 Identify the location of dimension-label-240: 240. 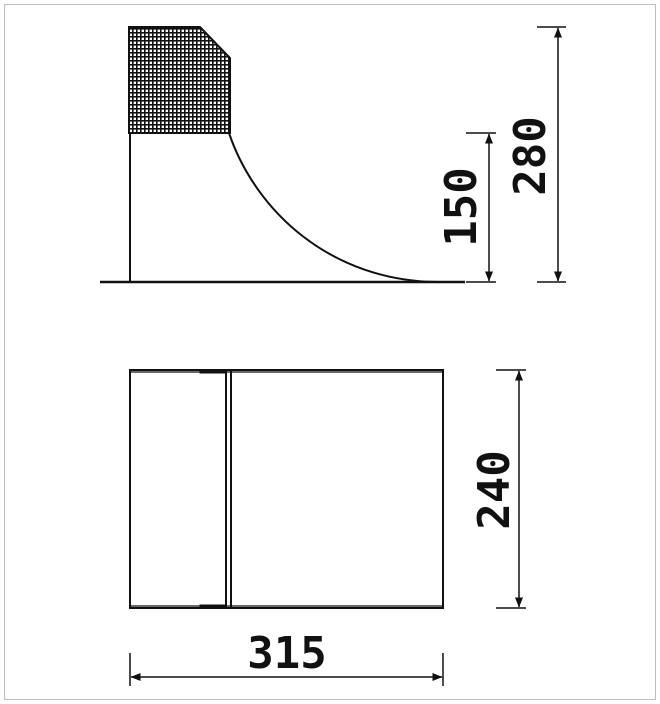
(494, 489).